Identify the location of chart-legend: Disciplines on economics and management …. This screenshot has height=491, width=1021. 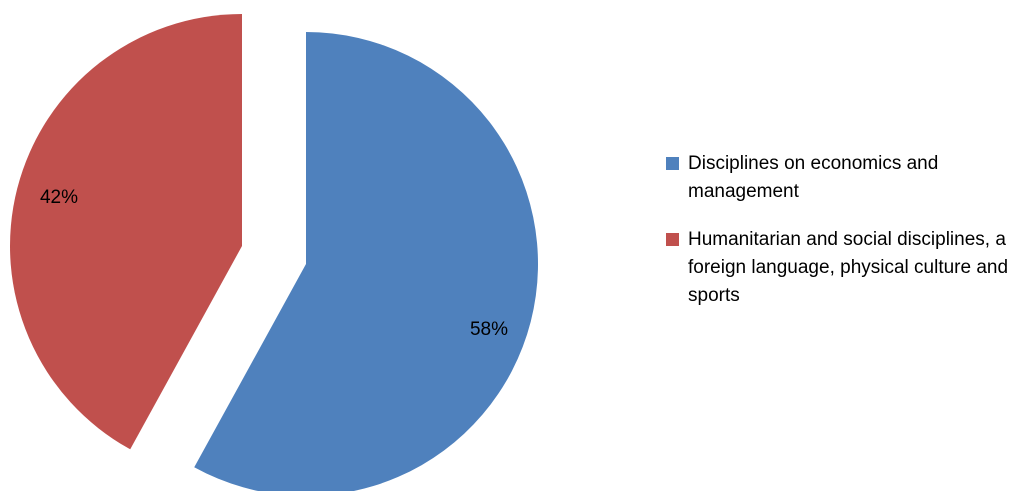
(841, 230).